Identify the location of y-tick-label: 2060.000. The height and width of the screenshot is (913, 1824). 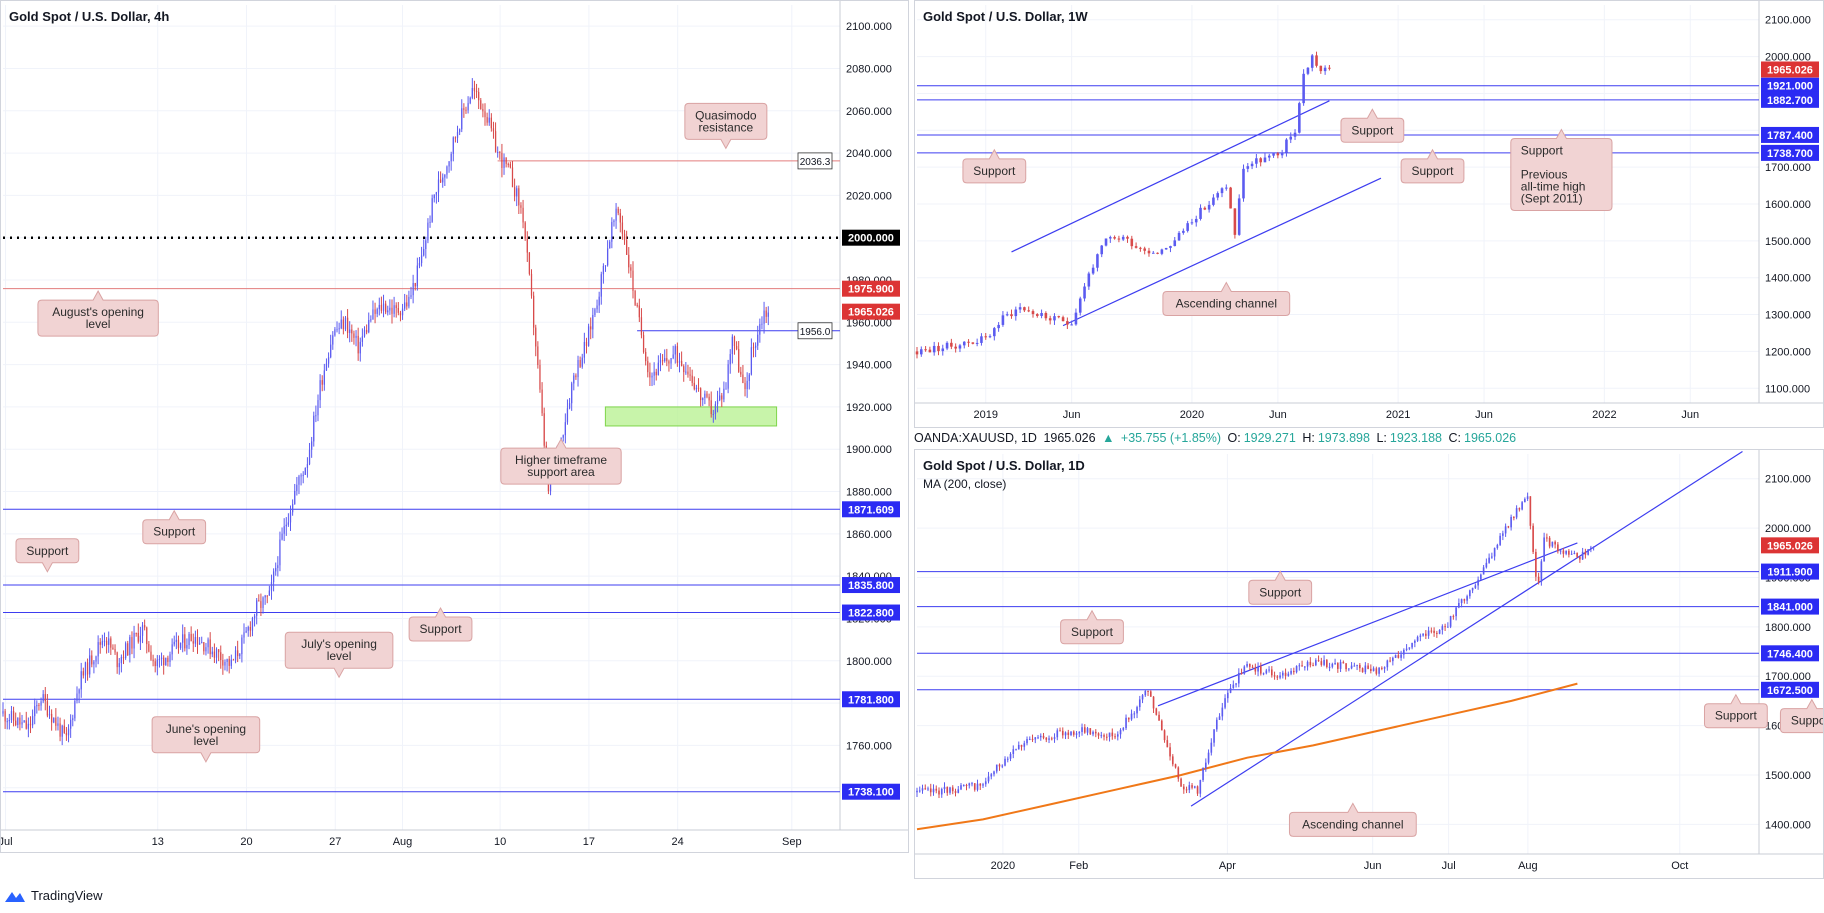
(869, 112).